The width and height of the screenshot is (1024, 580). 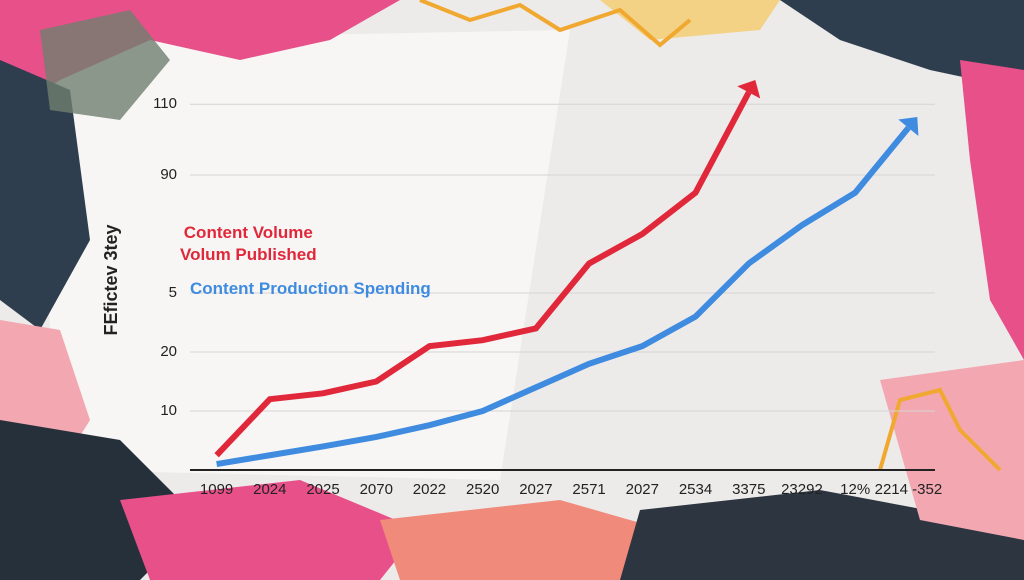 What do you see at coordinates (588, 489) in the screenshot?
I see `x-tick-label: 2571` at bounding box center [588, 489].